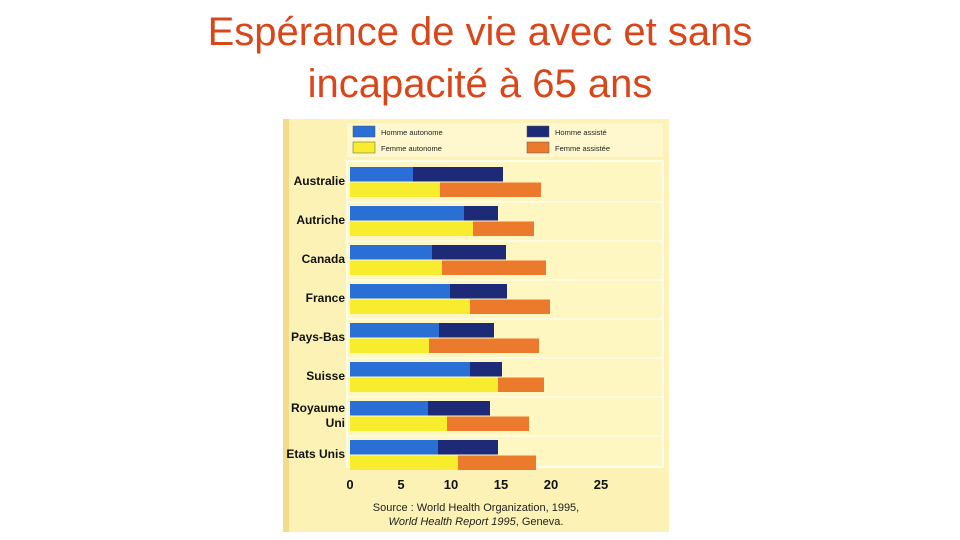 The image size is (960, 540). I want to click on bar-royaume-uni-homme-autonome, so click(389, 408).